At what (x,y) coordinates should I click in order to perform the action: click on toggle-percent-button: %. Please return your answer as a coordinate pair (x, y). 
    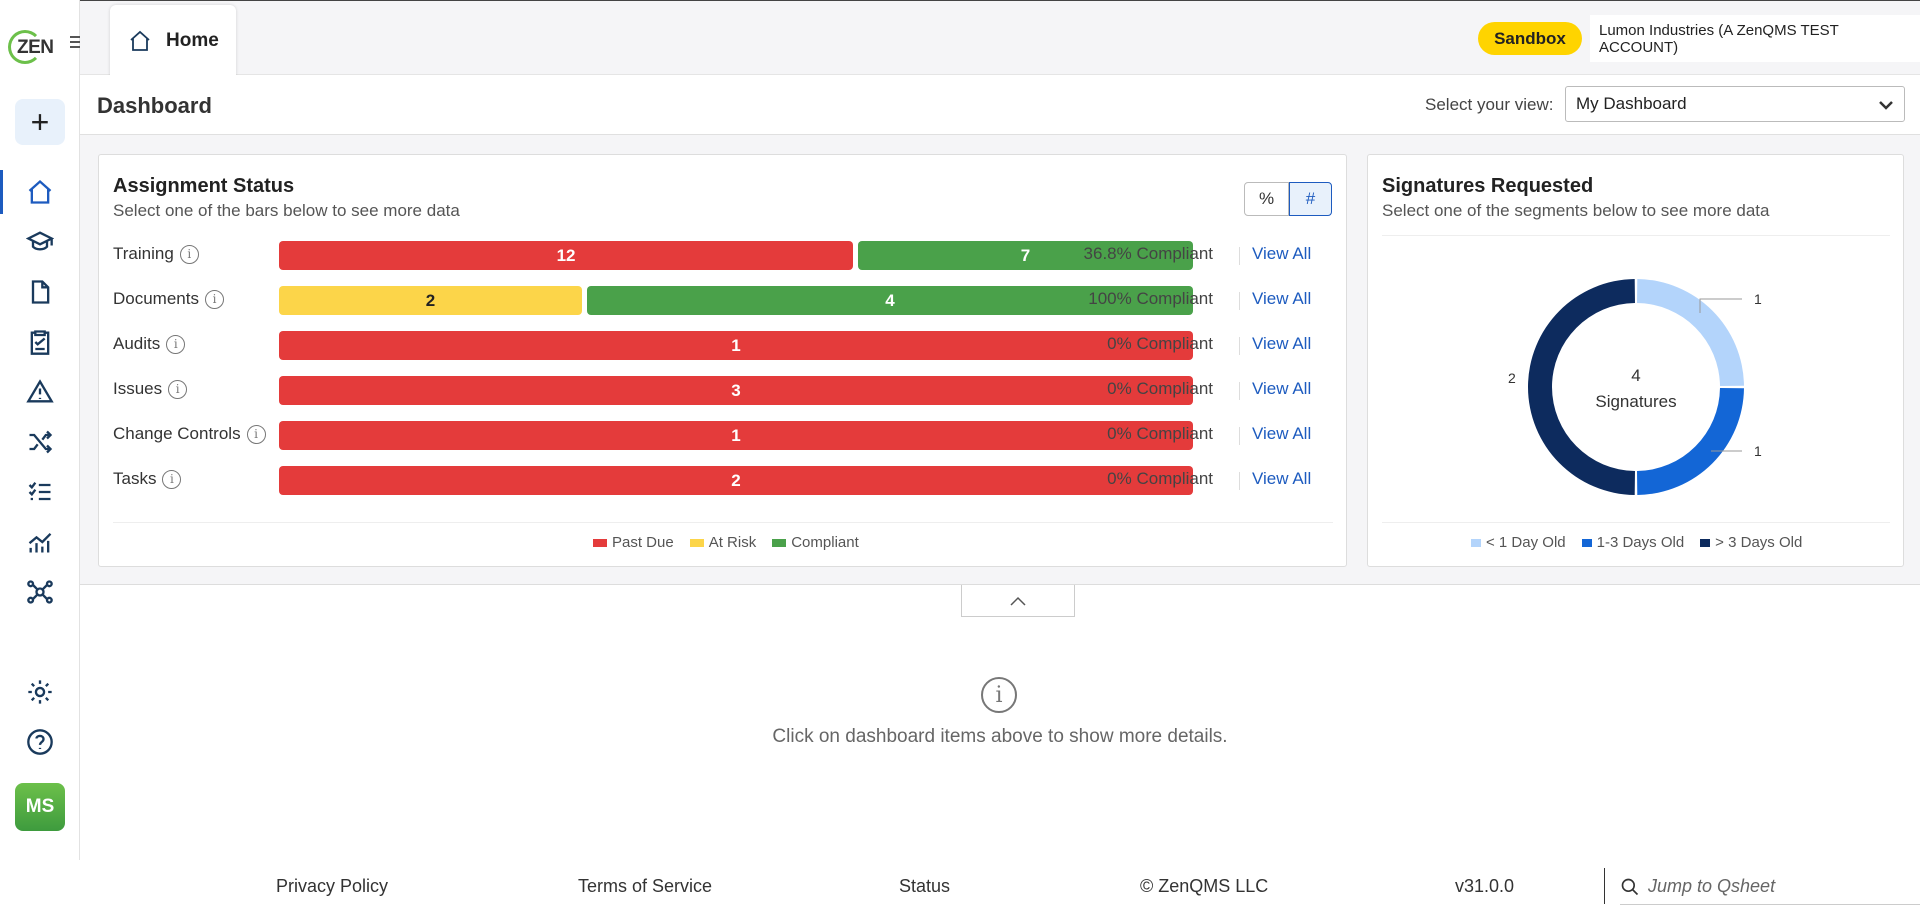
    Looking at the image, I should click on (1266, 199).